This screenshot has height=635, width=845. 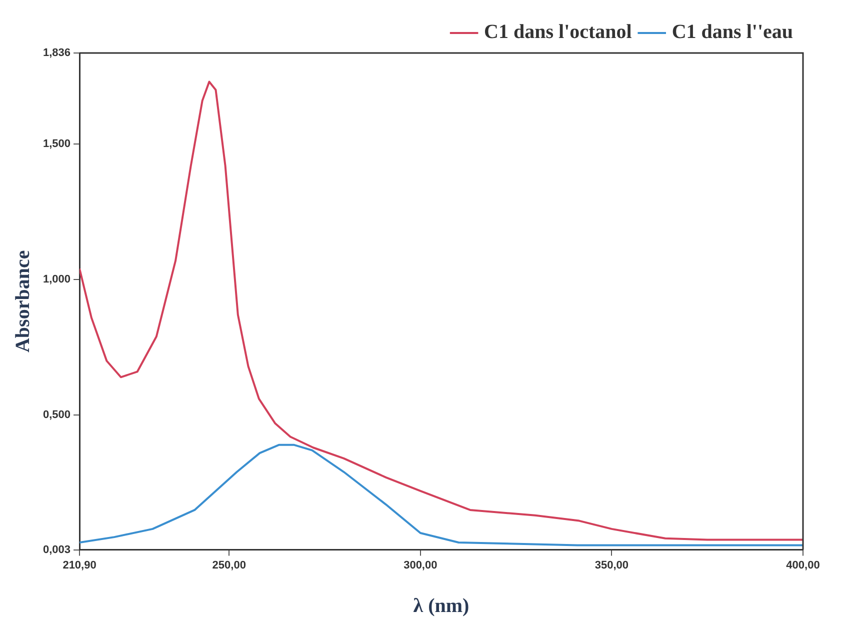 I want to click on y-tick-label: 1,000, so click(x=56, y=280).